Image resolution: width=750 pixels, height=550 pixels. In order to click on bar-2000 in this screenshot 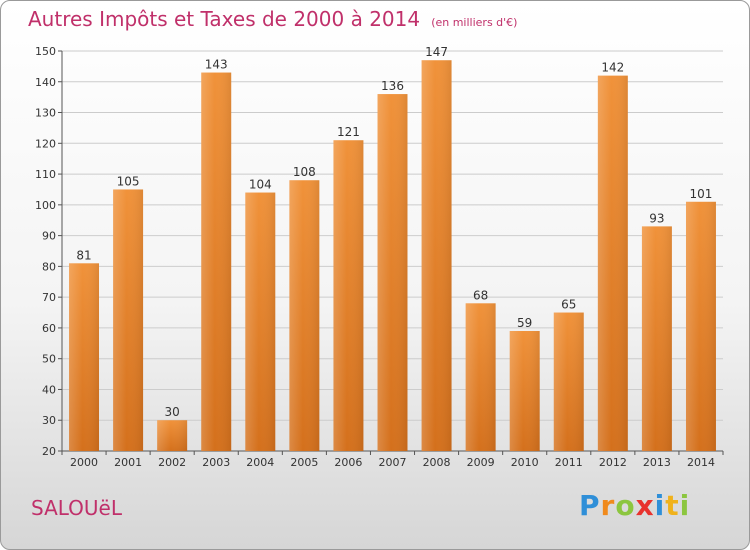, I will do `click(84, 357)`.